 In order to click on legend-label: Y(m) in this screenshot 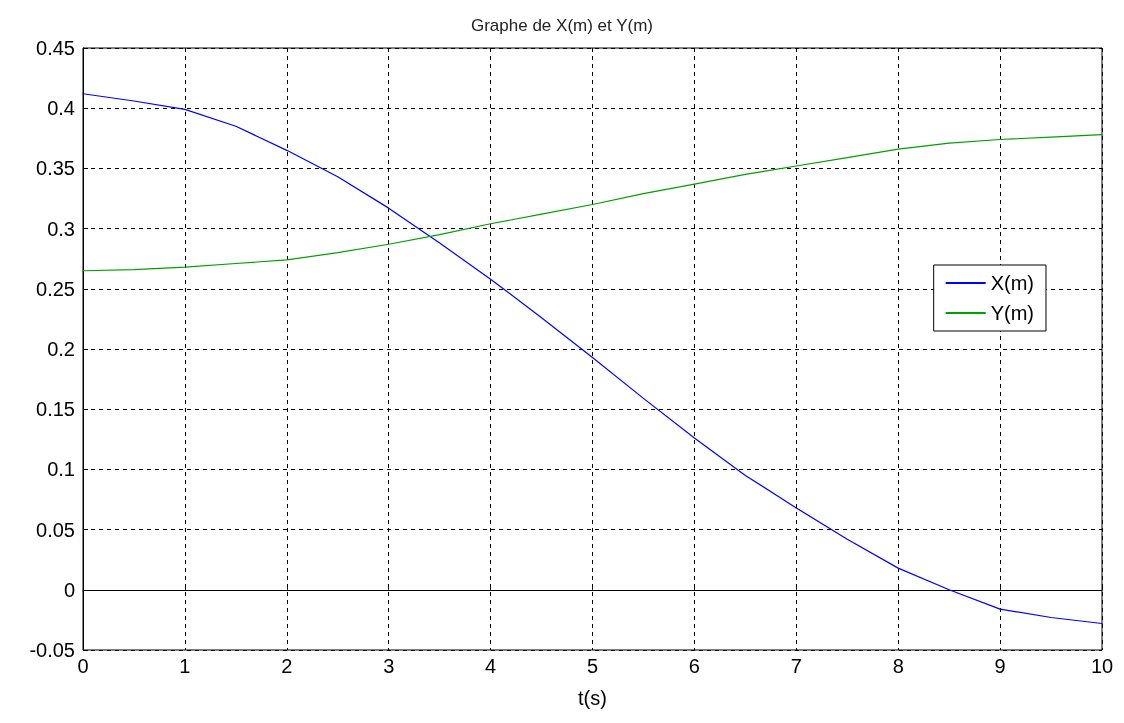, I will do `click(1012, 313)`.